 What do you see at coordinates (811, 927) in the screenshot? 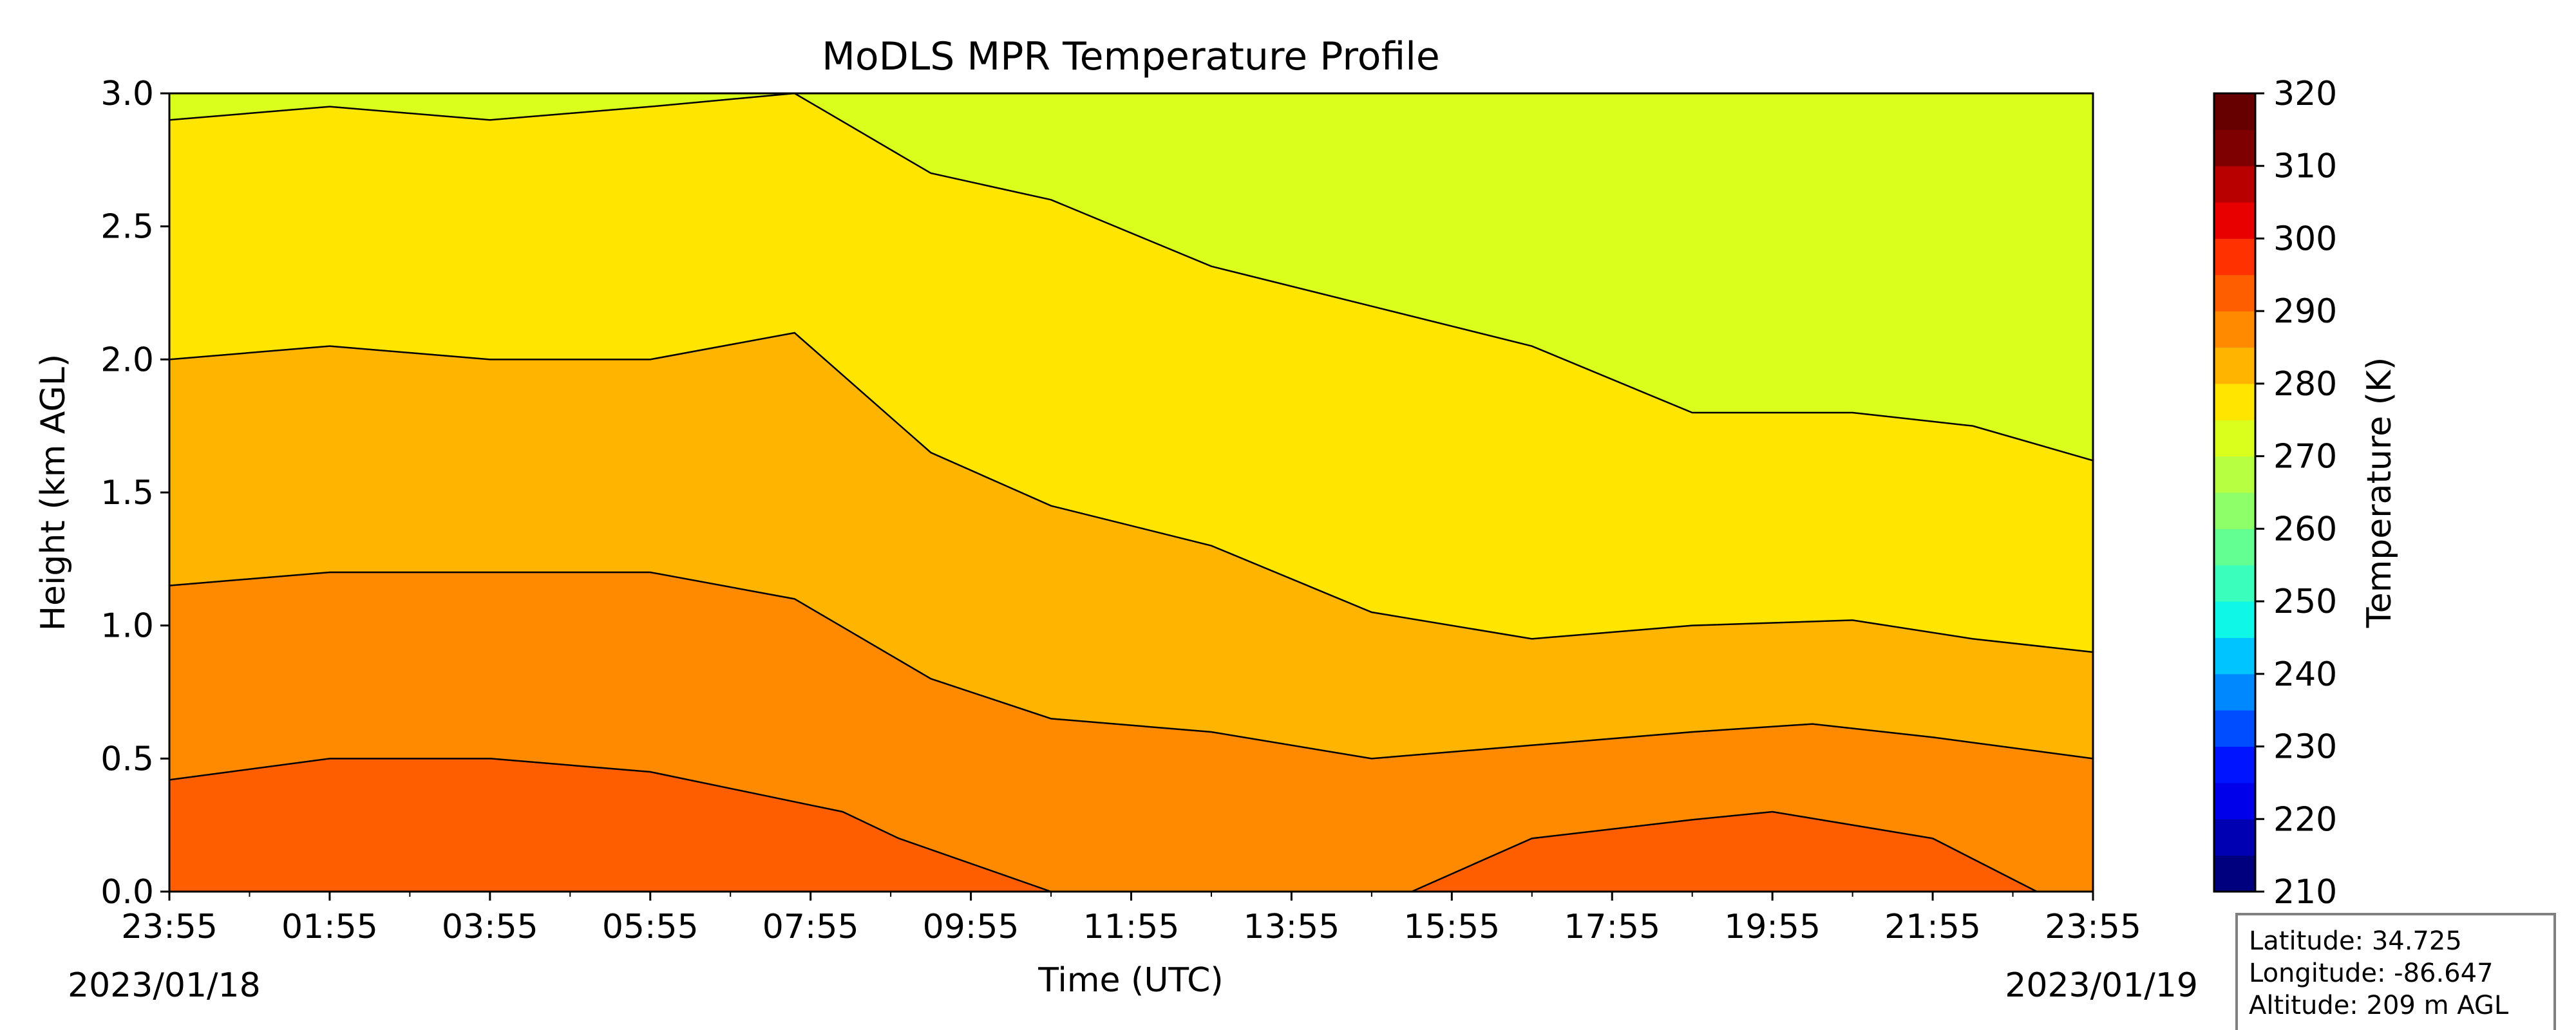
I see `x-tick-label: 07:55` at bounding box center [811, 927].